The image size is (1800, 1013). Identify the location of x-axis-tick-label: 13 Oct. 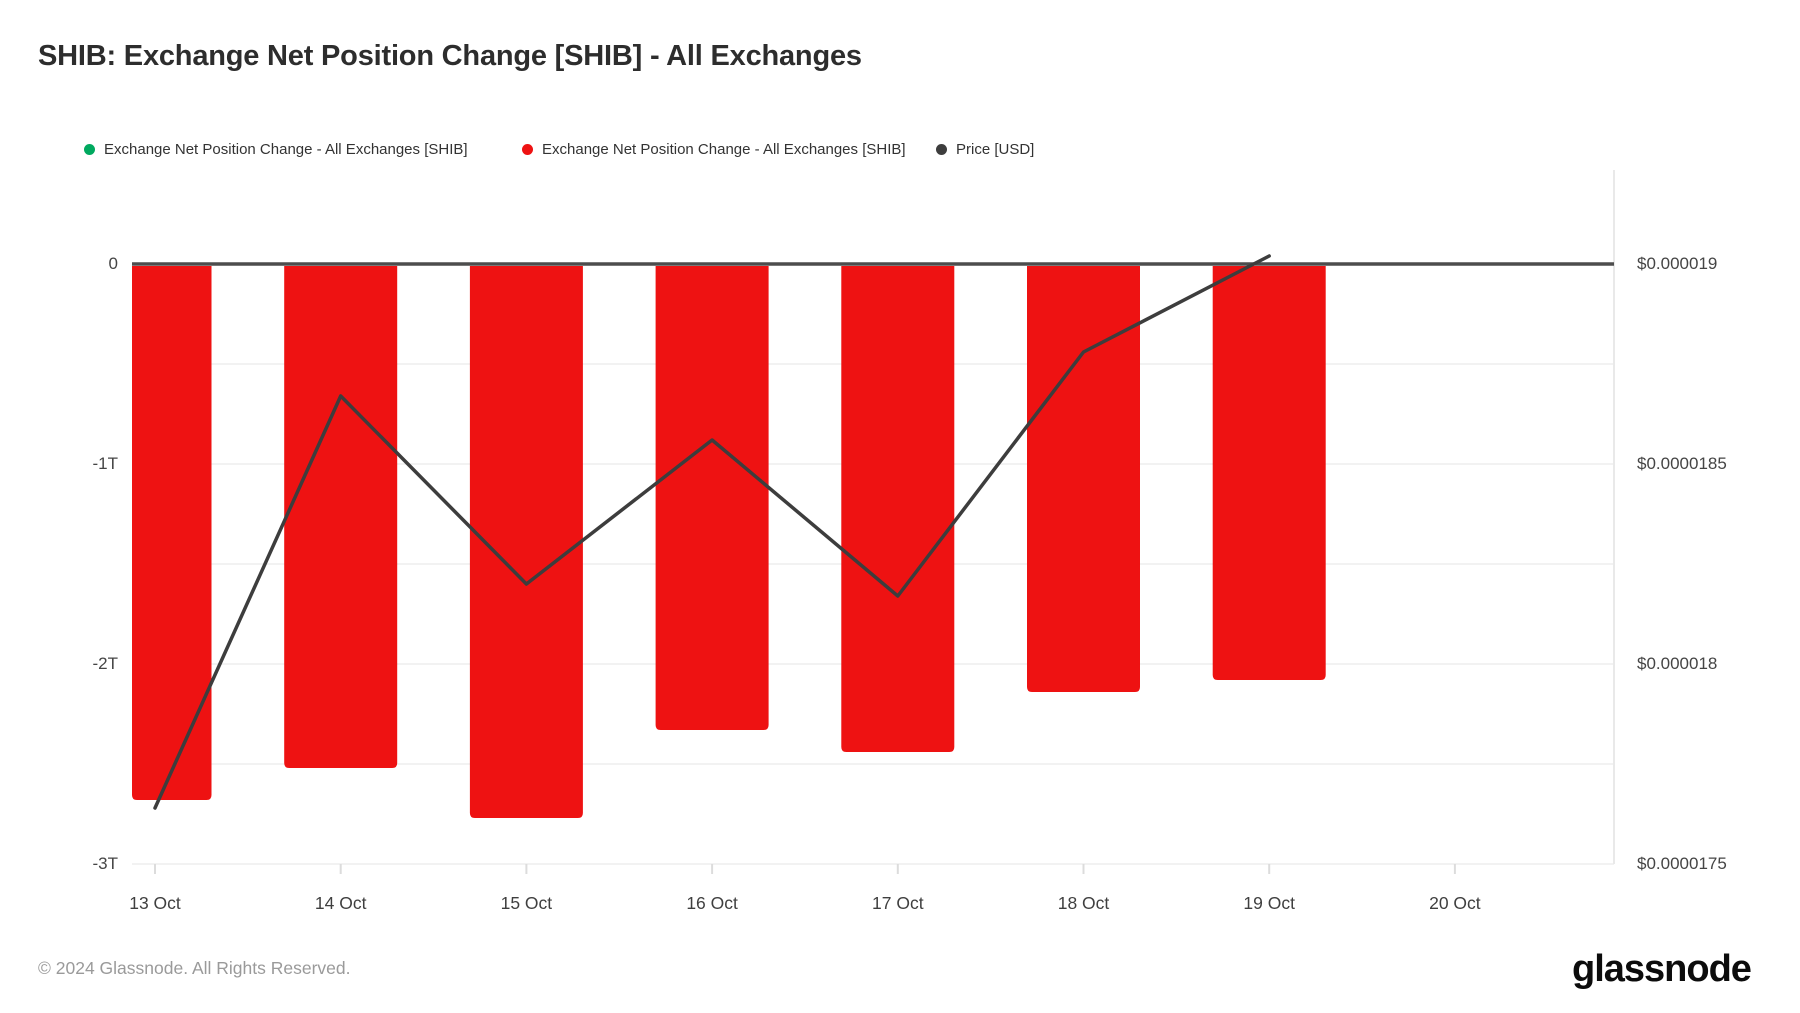
(155, 903).